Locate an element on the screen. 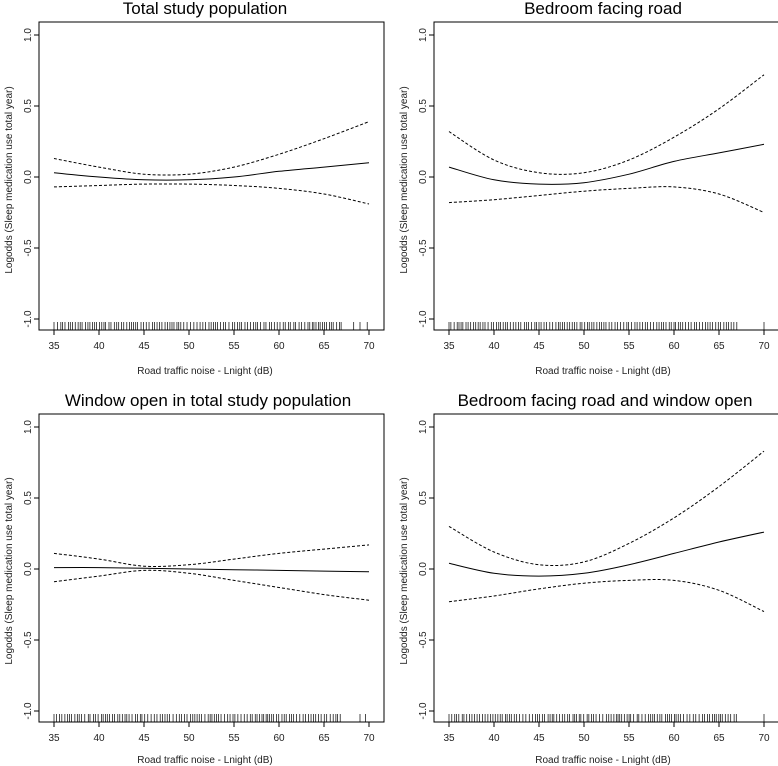  panel-title: Window open in total study population is located at coordinates (208, 400).